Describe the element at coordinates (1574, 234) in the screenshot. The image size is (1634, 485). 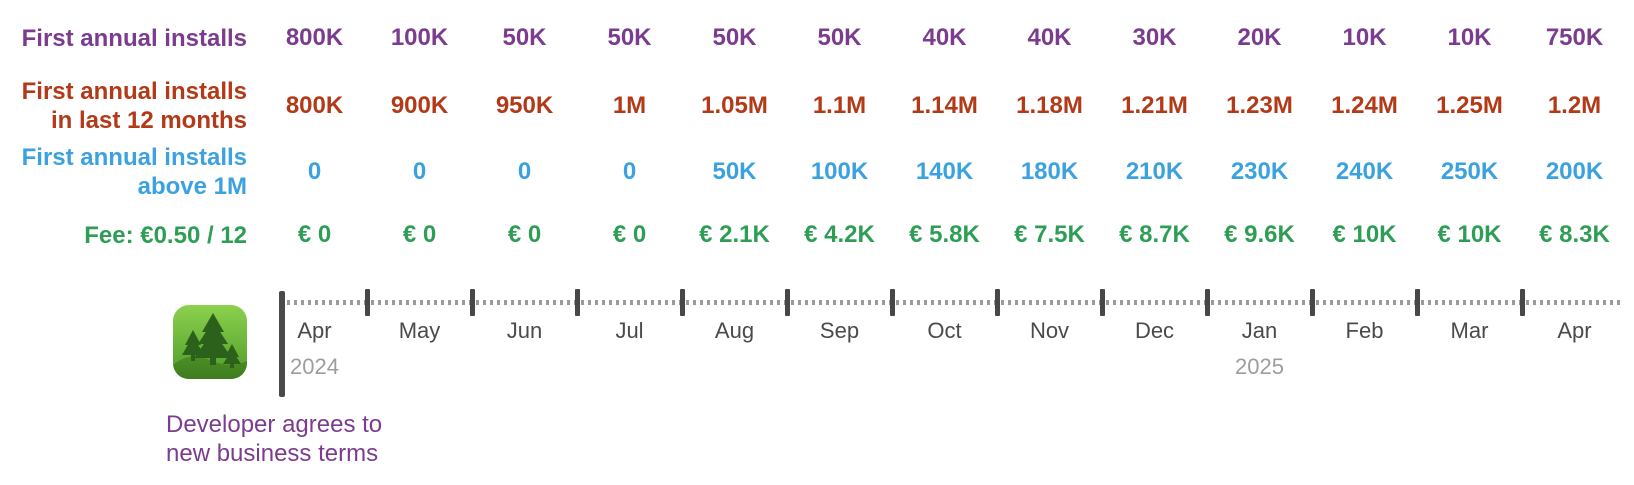
I see `value-cell: € 8.3K` at that location.